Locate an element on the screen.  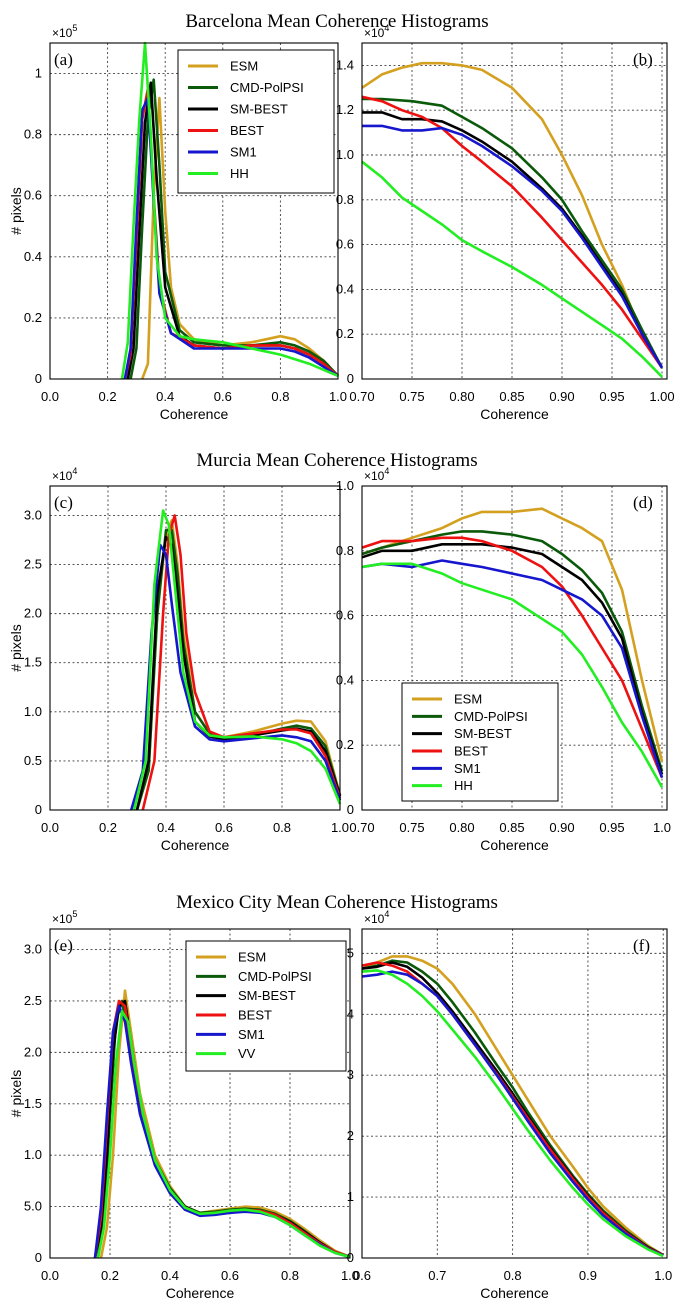
legend: ESM CMD-PolPSI SM-BEST BEST SM1 VV is located at coordinates (266, 1006).